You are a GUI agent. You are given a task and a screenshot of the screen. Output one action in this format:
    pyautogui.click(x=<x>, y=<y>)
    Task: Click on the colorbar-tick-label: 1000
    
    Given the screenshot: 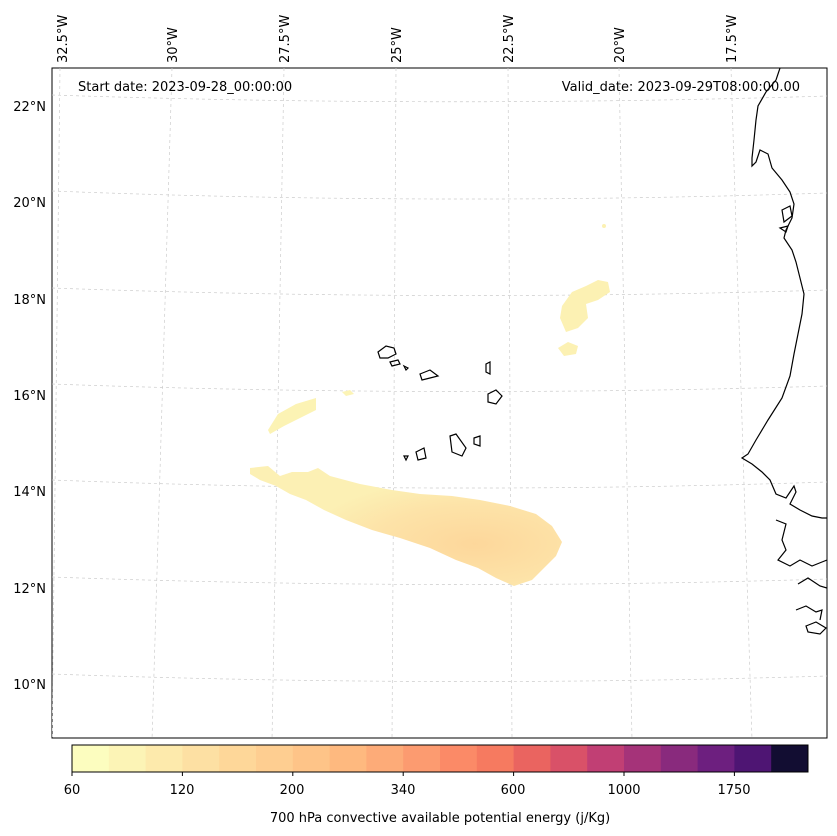 What is the action you would take?
    pyautogui.click(x=623, y=790)
    